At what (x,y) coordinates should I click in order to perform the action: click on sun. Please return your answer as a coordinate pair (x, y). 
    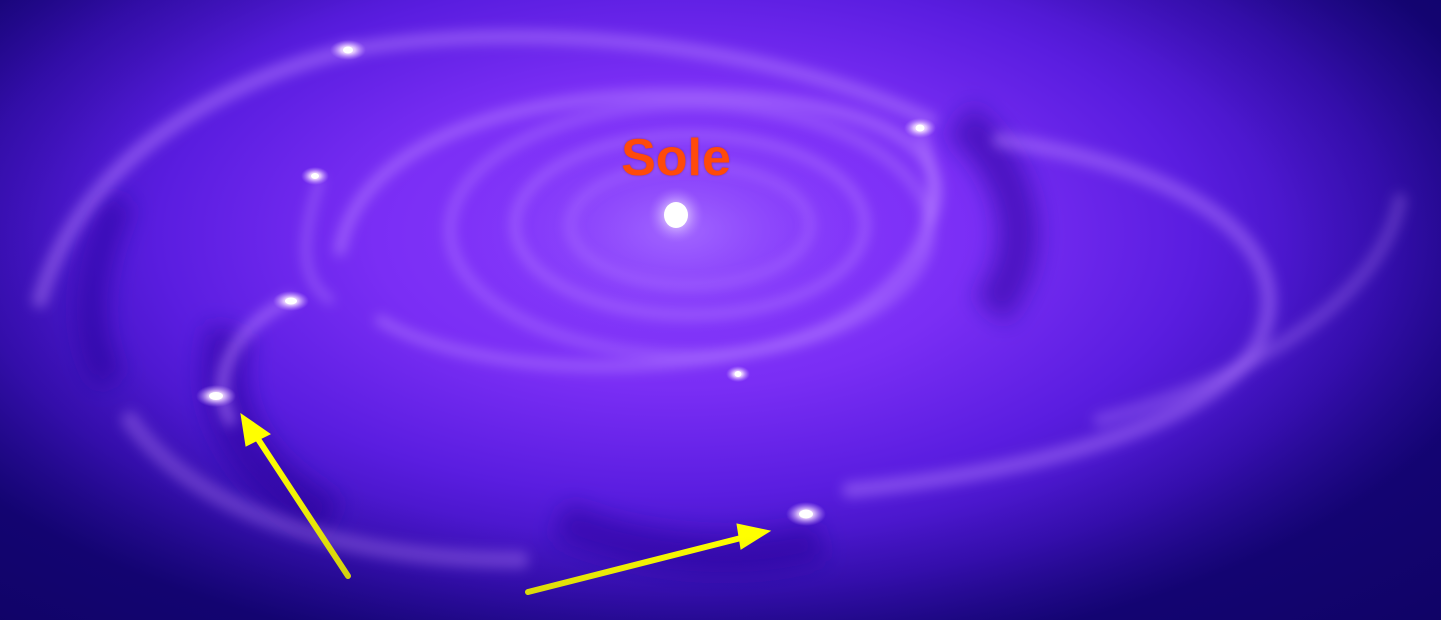
    Looking at the image, I should click on (676, 215).